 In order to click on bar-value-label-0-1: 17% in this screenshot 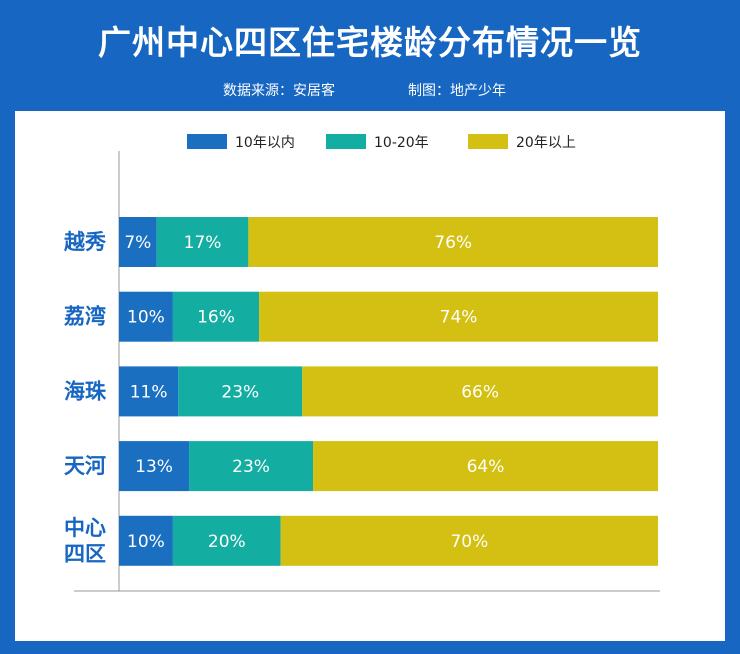, I will do `click(203, 243)`.